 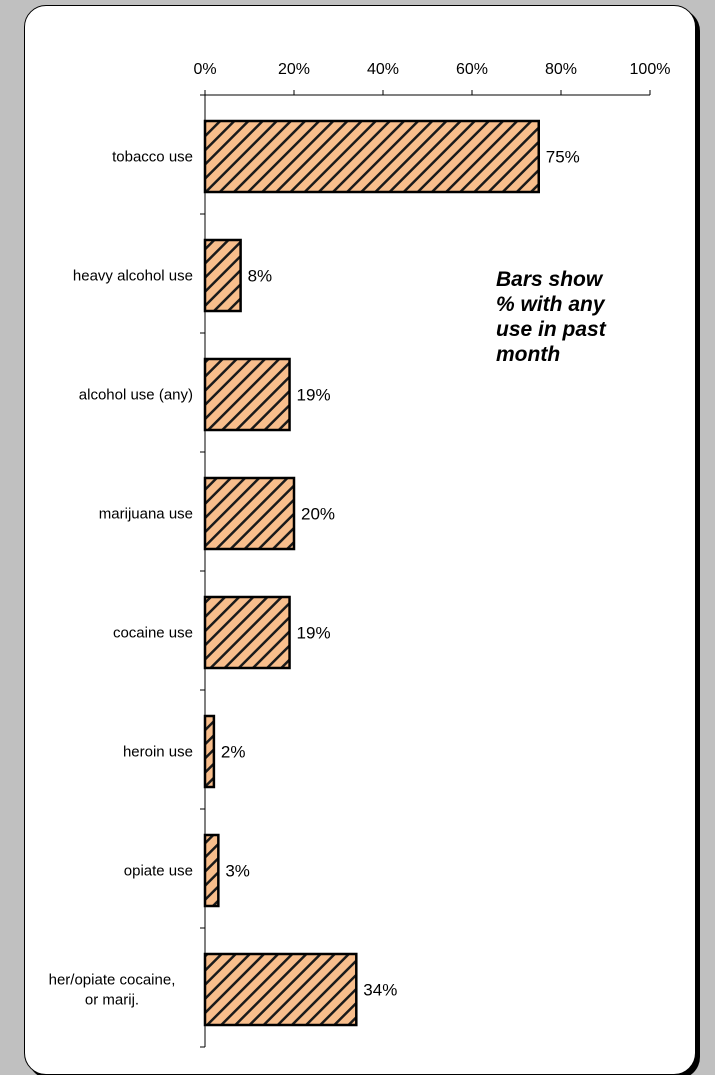 I want to click on data-label: 75%, so click(x=563, y=157).